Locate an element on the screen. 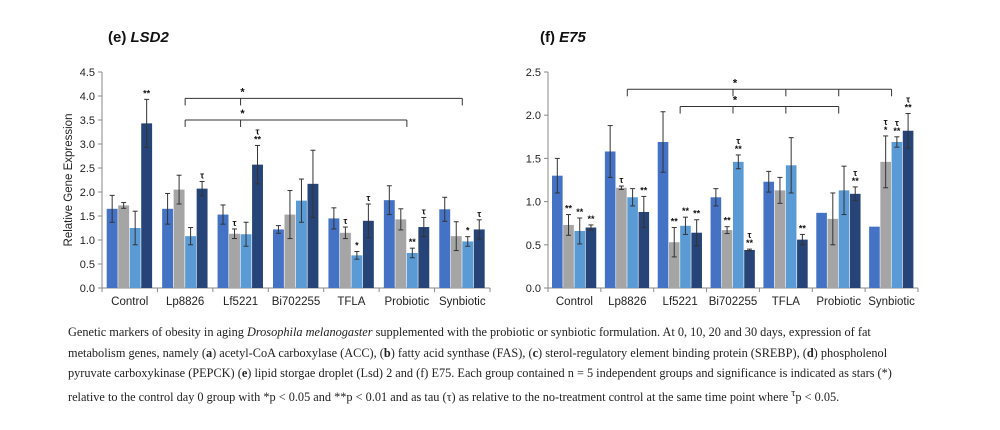  x-tick-label: Synbiotic is located at coordinates (462, 302).